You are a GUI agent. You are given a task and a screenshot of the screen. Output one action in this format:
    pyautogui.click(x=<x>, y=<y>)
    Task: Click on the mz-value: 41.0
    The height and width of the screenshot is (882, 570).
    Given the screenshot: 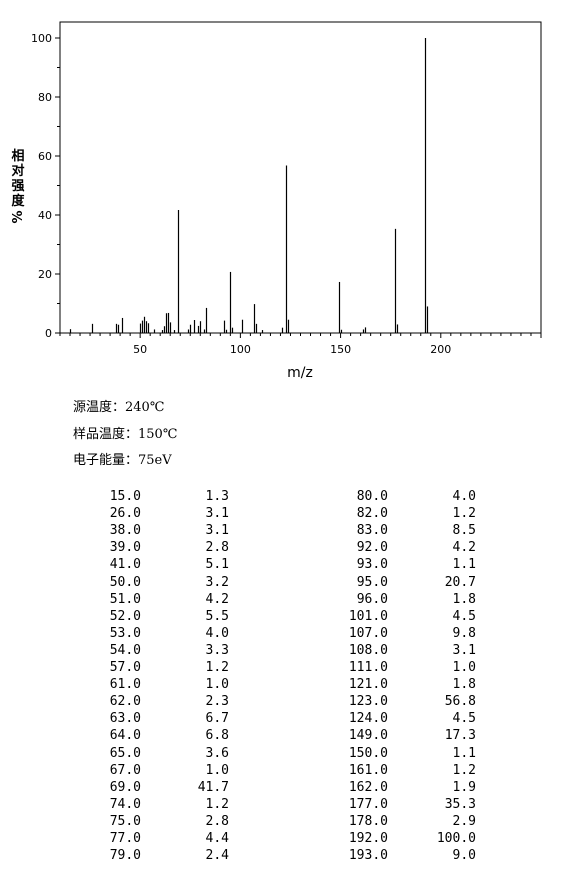 What is the action you would take?
    pyautogui.click(x=125, y=565)
    